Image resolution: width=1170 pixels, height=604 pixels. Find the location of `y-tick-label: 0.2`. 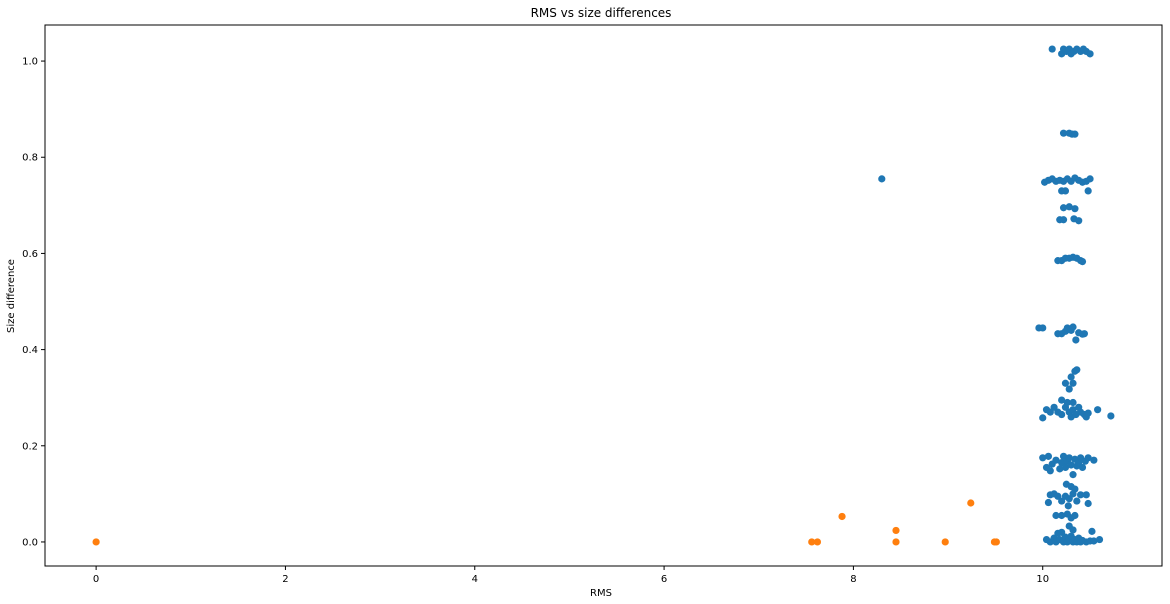

y-tick-label: 0.2 is located at coordinates (30, 446).